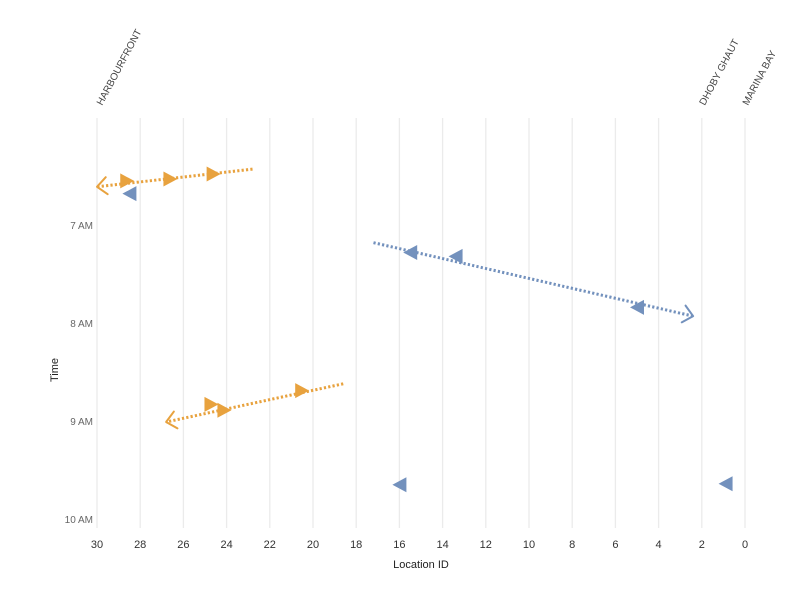  What do you see at coordinates (81, 226) in the screenshot?
I see `y-tick-label: 7 AM` at bounding box center [81, 226].